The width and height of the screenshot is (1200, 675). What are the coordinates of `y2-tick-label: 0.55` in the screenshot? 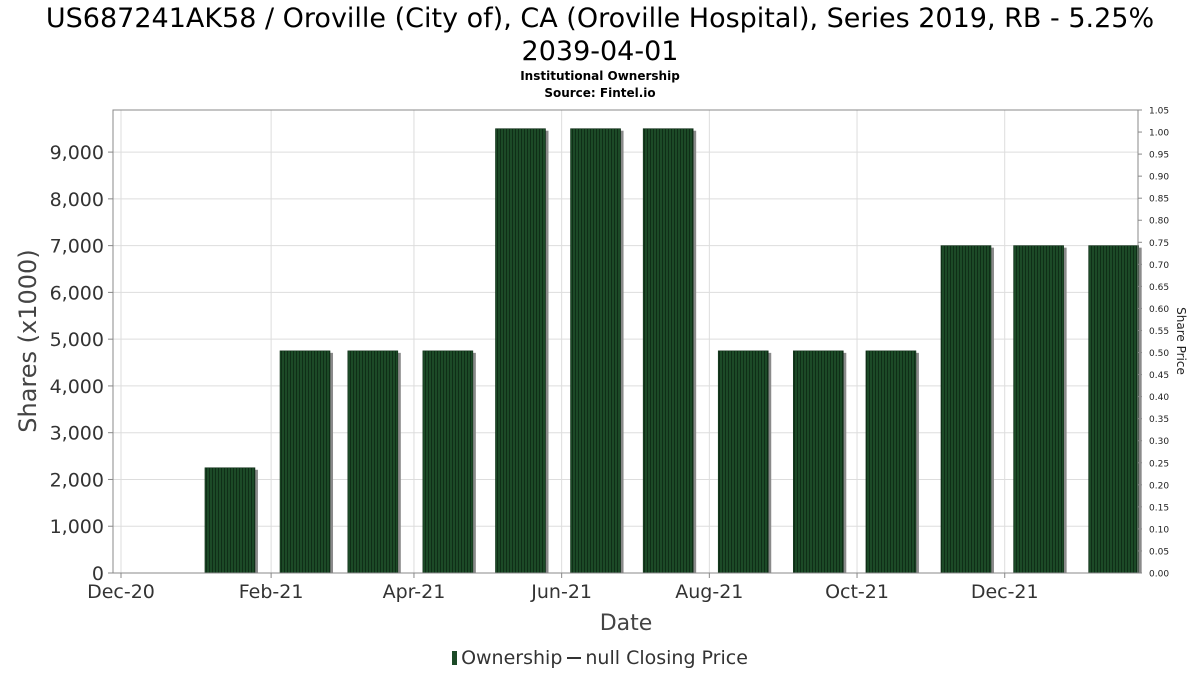 It's located at (1159, 332).